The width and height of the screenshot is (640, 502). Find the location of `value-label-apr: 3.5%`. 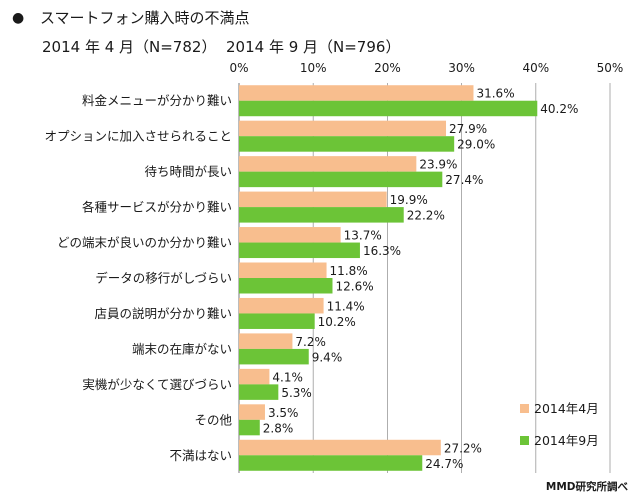

value-label-apr: 3.5% is located at coordinates (283, 413).